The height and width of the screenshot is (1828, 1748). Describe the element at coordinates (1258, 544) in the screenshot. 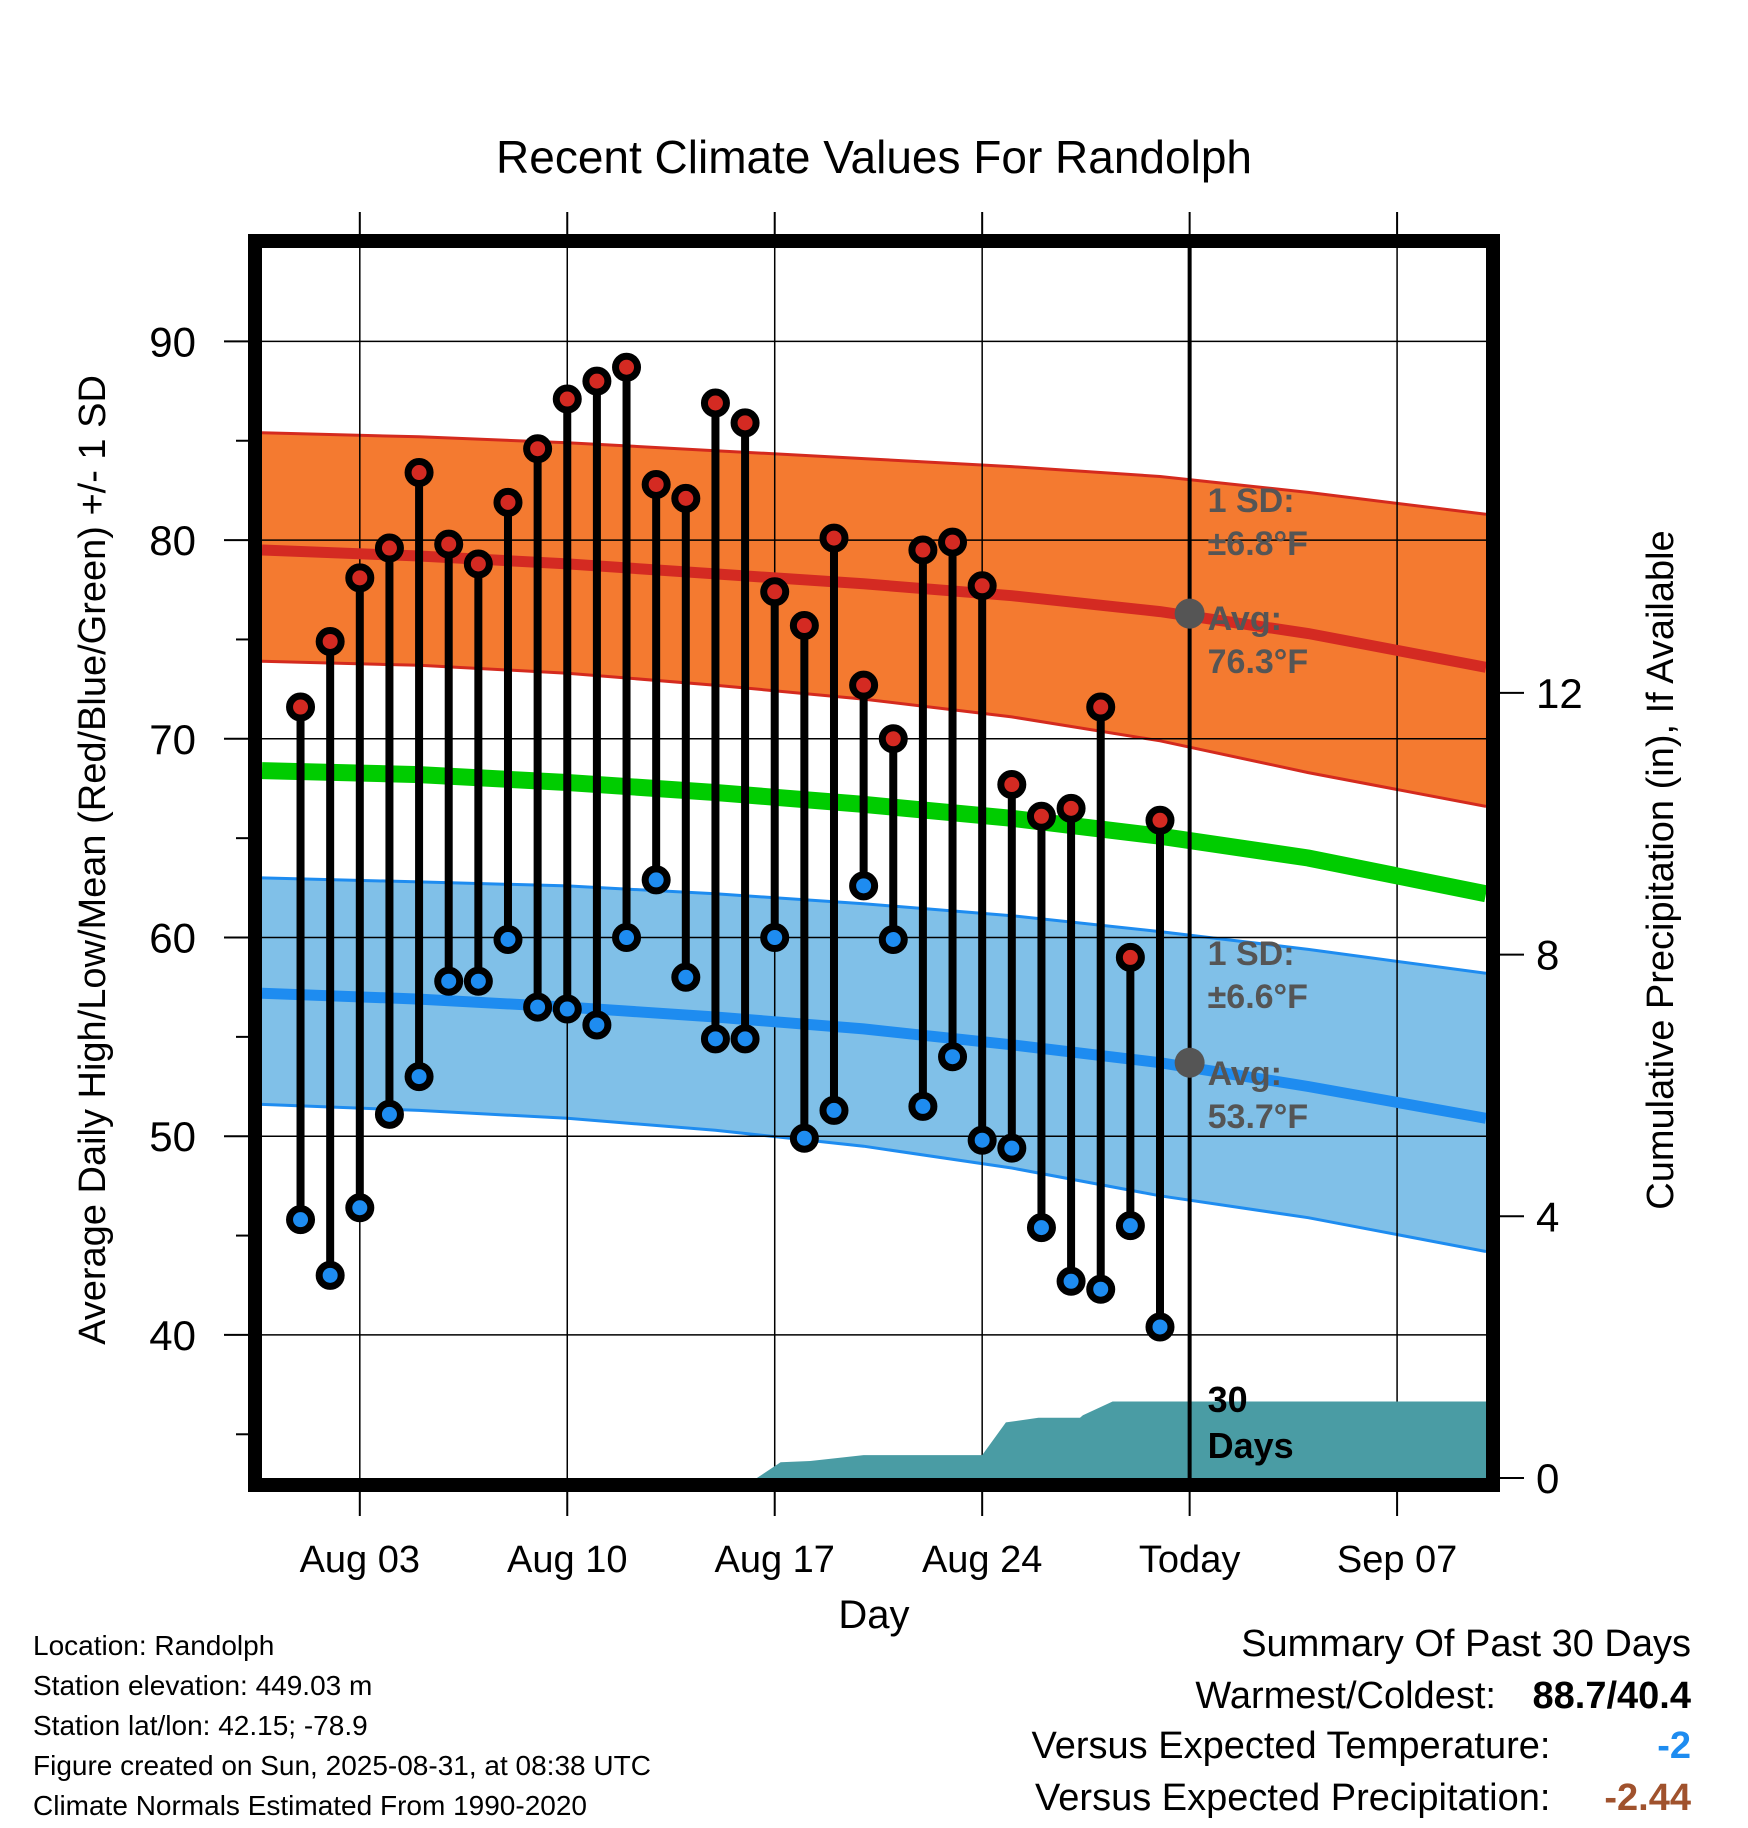

I see `high-sd-value: ±6.8°F` at that location.